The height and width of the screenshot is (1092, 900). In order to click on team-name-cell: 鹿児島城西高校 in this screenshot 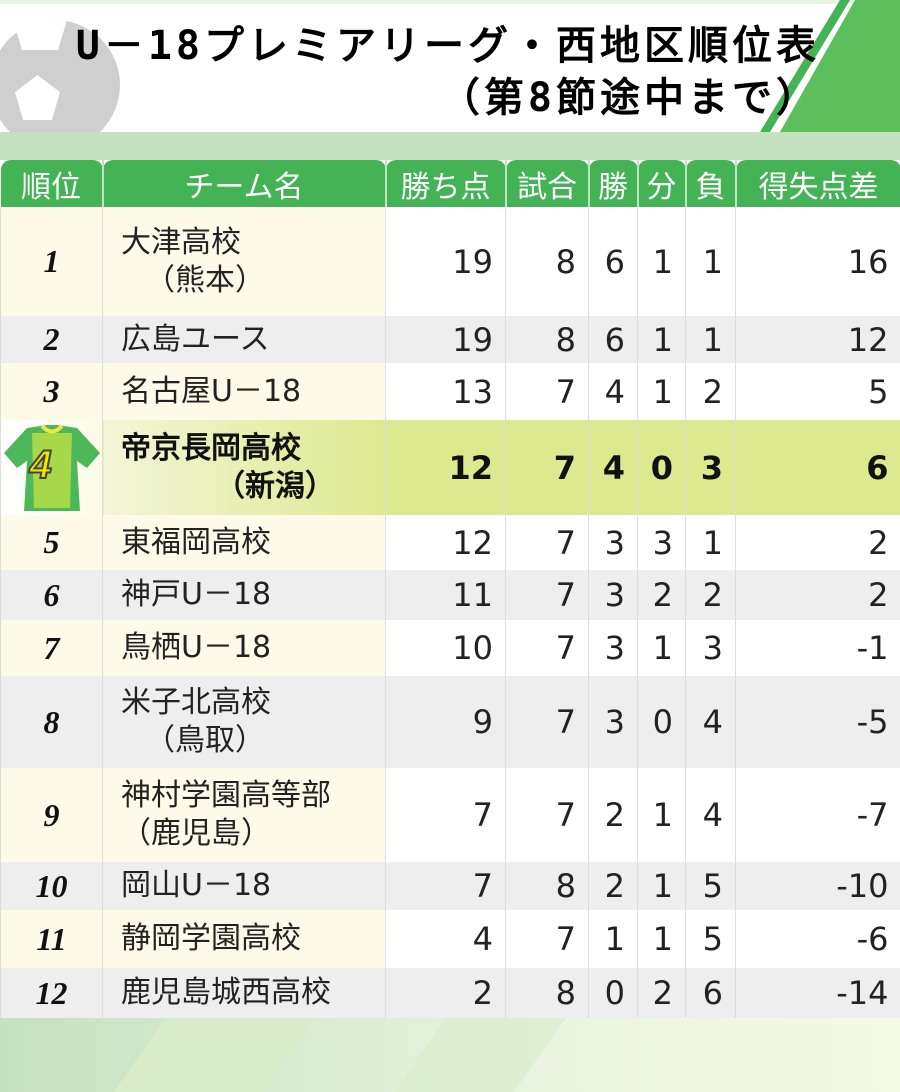, I will do `click(244, 993)`.